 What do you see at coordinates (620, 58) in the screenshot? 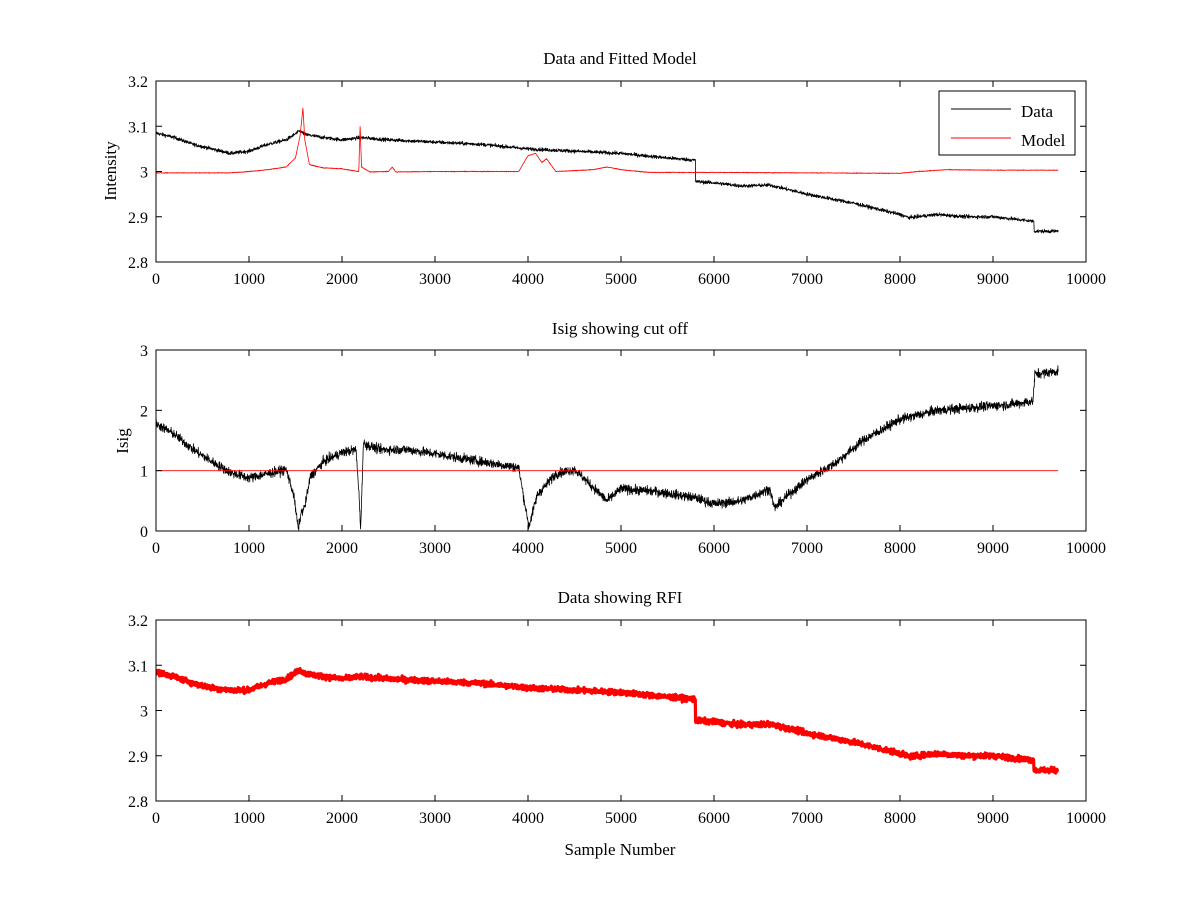
I see `panel-1-title: Data and Fitted Model` at bounding box center [620, 58].